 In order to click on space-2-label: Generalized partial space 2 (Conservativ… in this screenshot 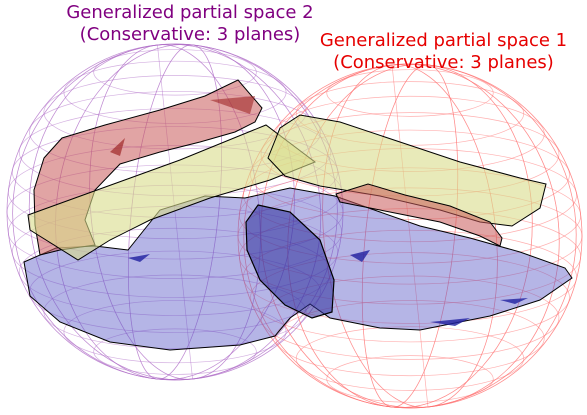, I will do `click(190, 24)`.